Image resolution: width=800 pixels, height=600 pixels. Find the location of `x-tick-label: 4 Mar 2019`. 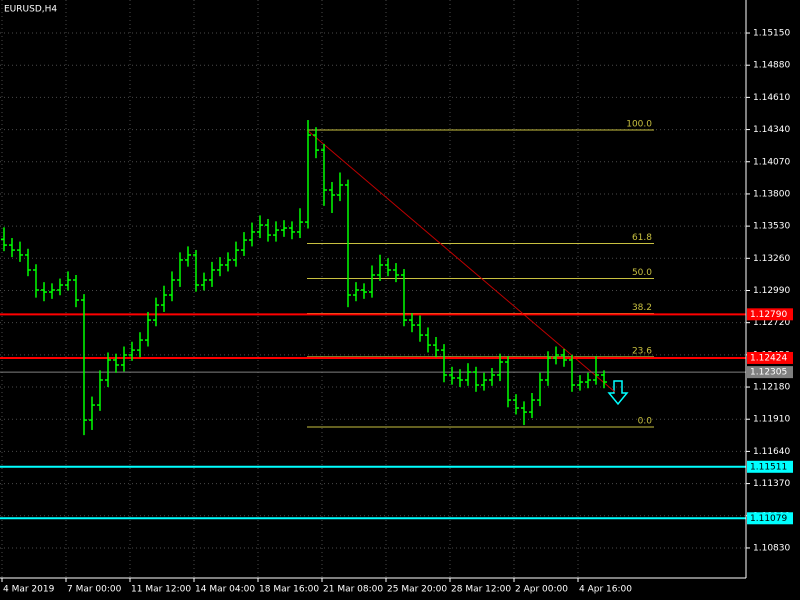

x-tick-label: 4 Mar 2019 is located at coordinates (29, 590).